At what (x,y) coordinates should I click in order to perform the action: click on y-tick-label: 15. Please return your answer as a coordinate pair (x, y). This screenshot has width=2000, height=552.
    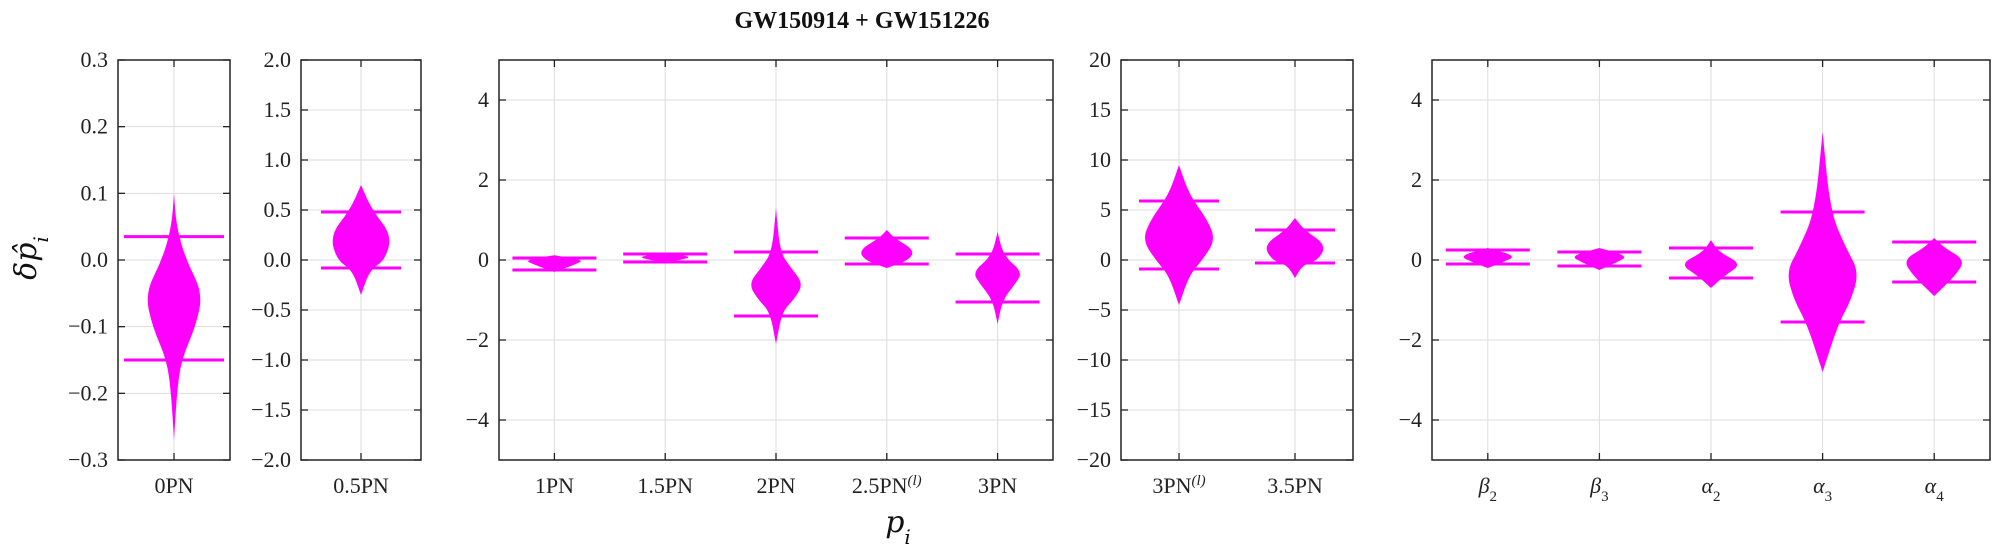
    Looking at the image, I should click on (1100, 109).